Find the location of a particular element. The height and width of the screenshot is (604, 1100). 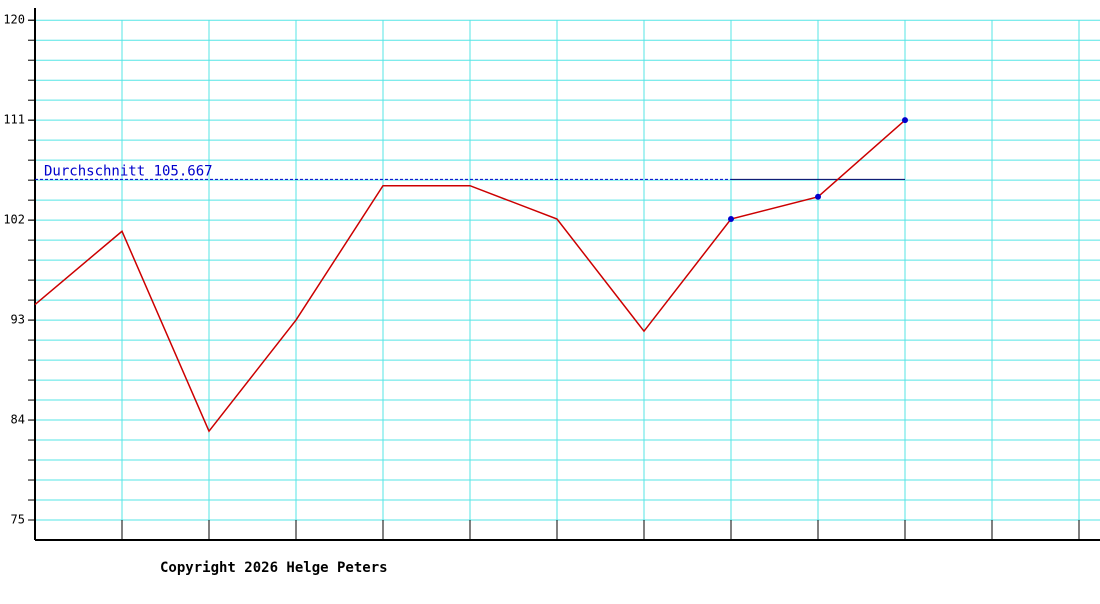

y-tick-label: 102 is located at coordinates (14, 220).